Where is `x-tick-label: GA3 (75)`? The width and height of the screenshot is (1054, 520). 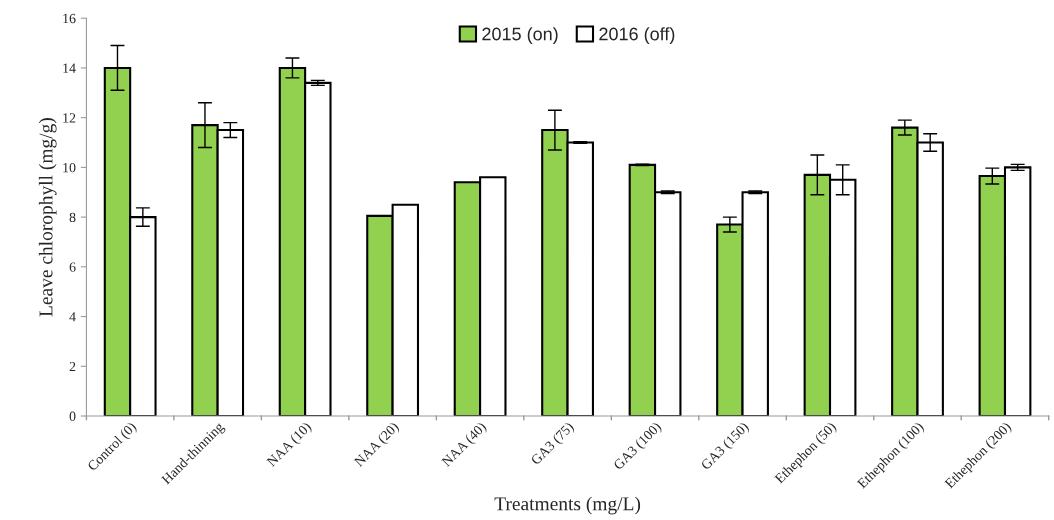 x-tick-label: GA3 (75) is located at coordinates (553, 444).